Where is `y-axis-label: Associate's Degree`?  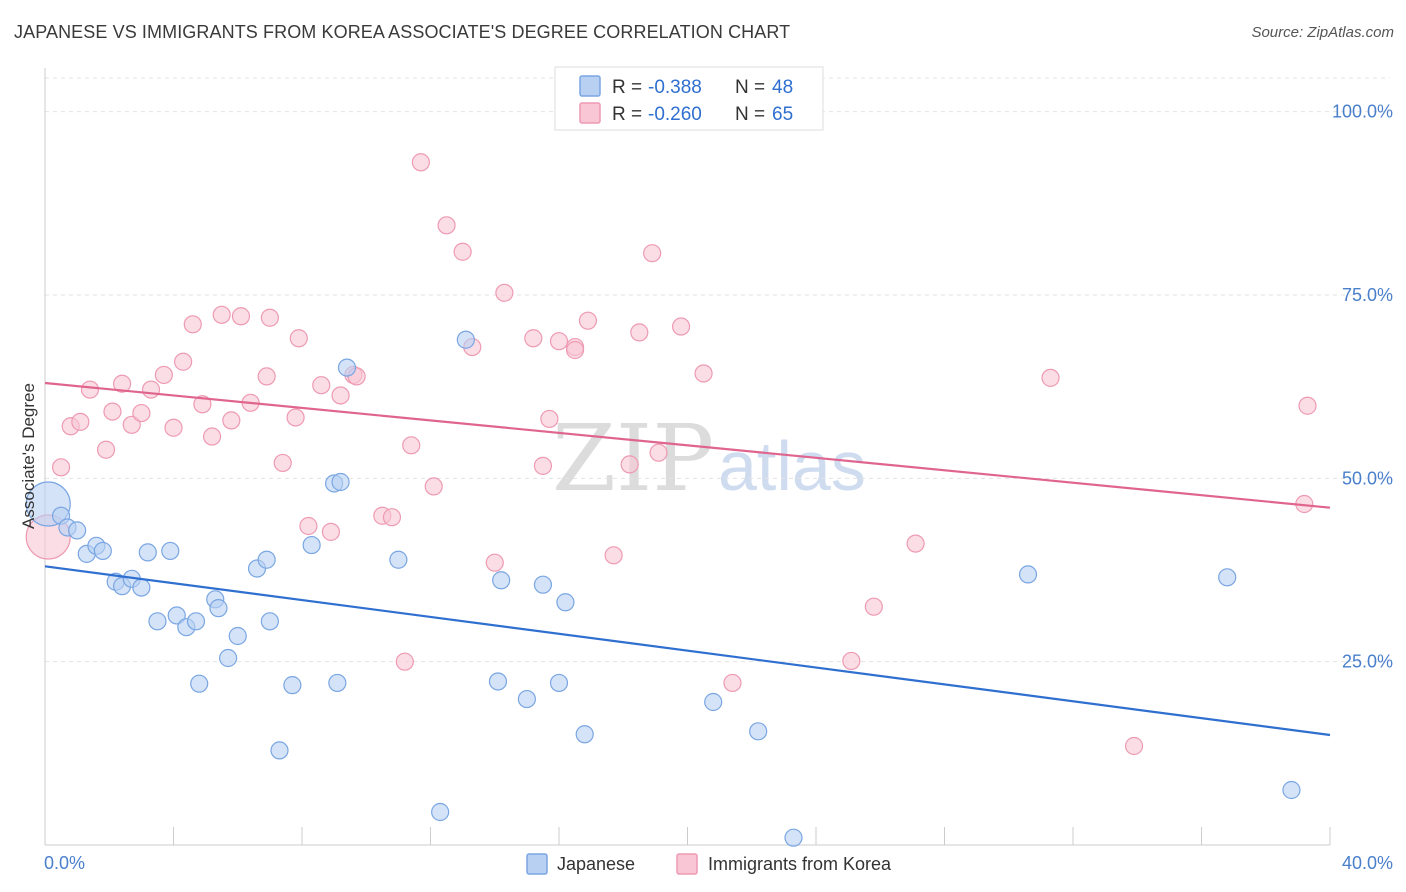 y-axis-label: Associate's Degree is located at coordinates (28, 456).